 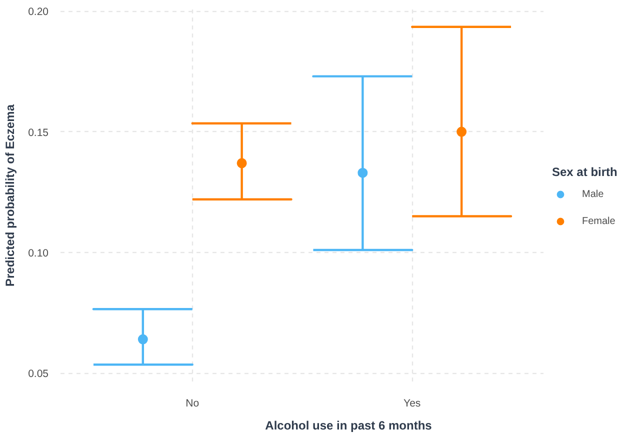 I want to click on y-tick-label: 0.15, so click(x=38, y=132).